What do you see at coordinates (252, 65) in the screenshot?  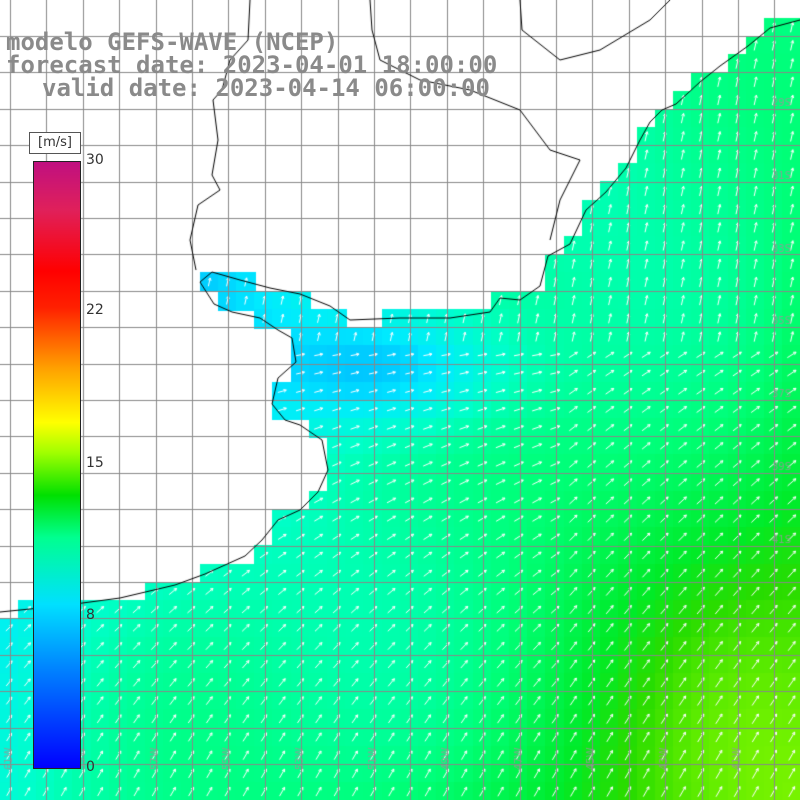 I see `forecast-date: forecast date: 2023-04-01 18:00:00` at bounding box center [252, 65].